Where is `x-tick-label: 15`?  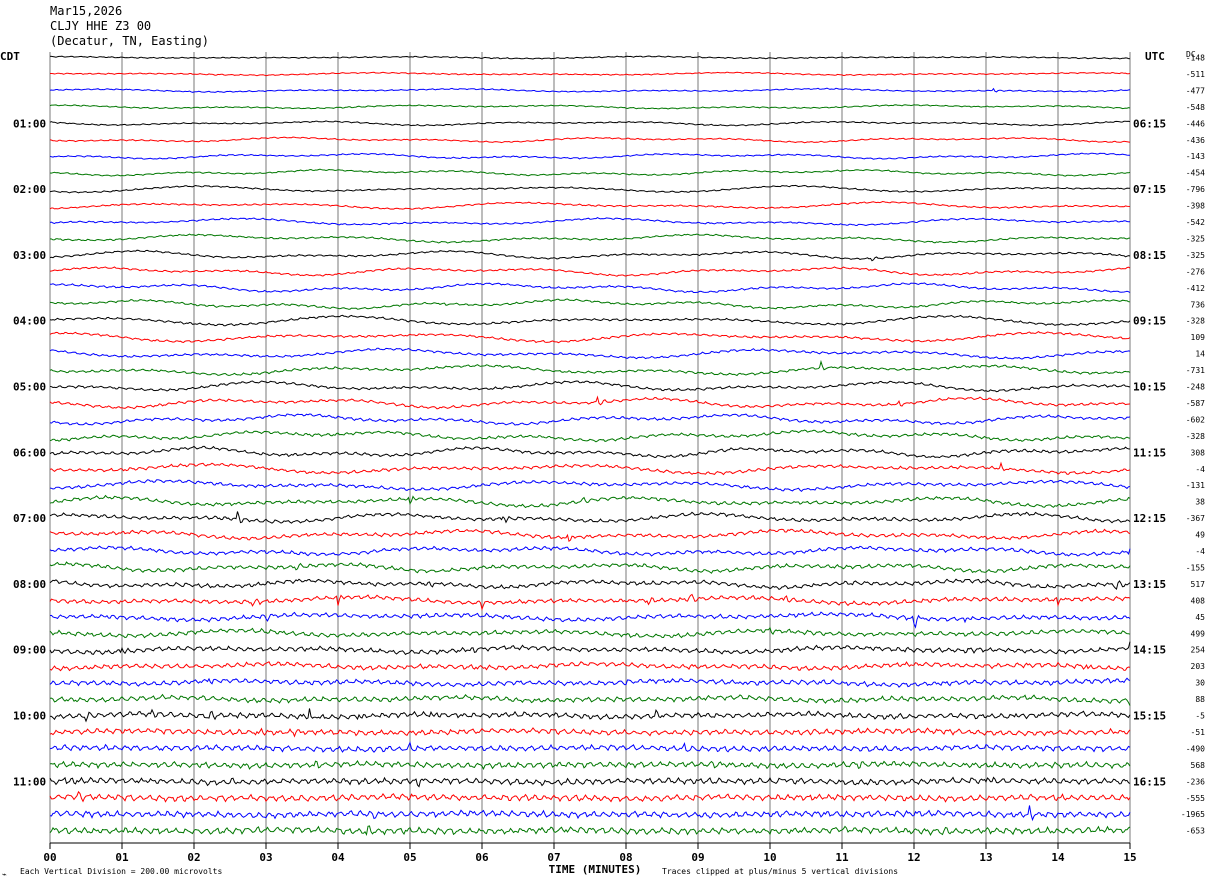 x-tick-label: 15 is located at coordinates (1129, 857).